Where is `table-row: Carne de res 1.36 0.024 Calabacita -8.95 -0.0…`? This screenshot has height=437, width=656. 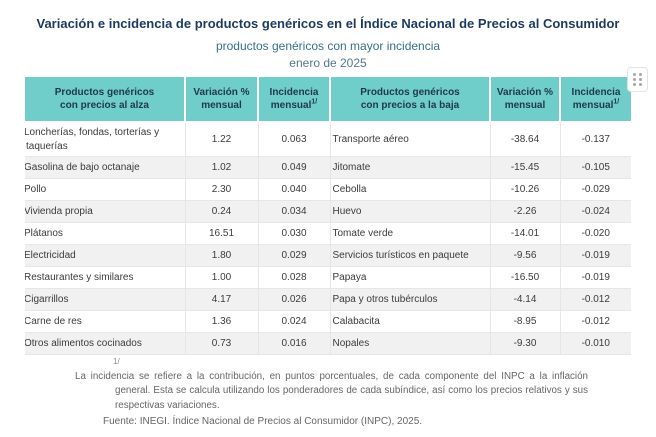
table-row: Carne de res 1.36 0.024 Calabacita -8.95 -0.0… is located at coordinates (328, 322).